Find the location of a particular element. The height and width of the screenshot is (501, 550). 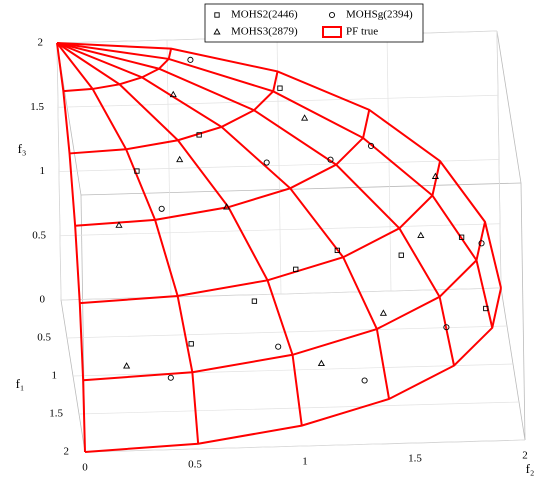

legend: MOHS2(2446) MOHS3(2879) MOHSg(2394) PF true is located at coordinates (314, 23).